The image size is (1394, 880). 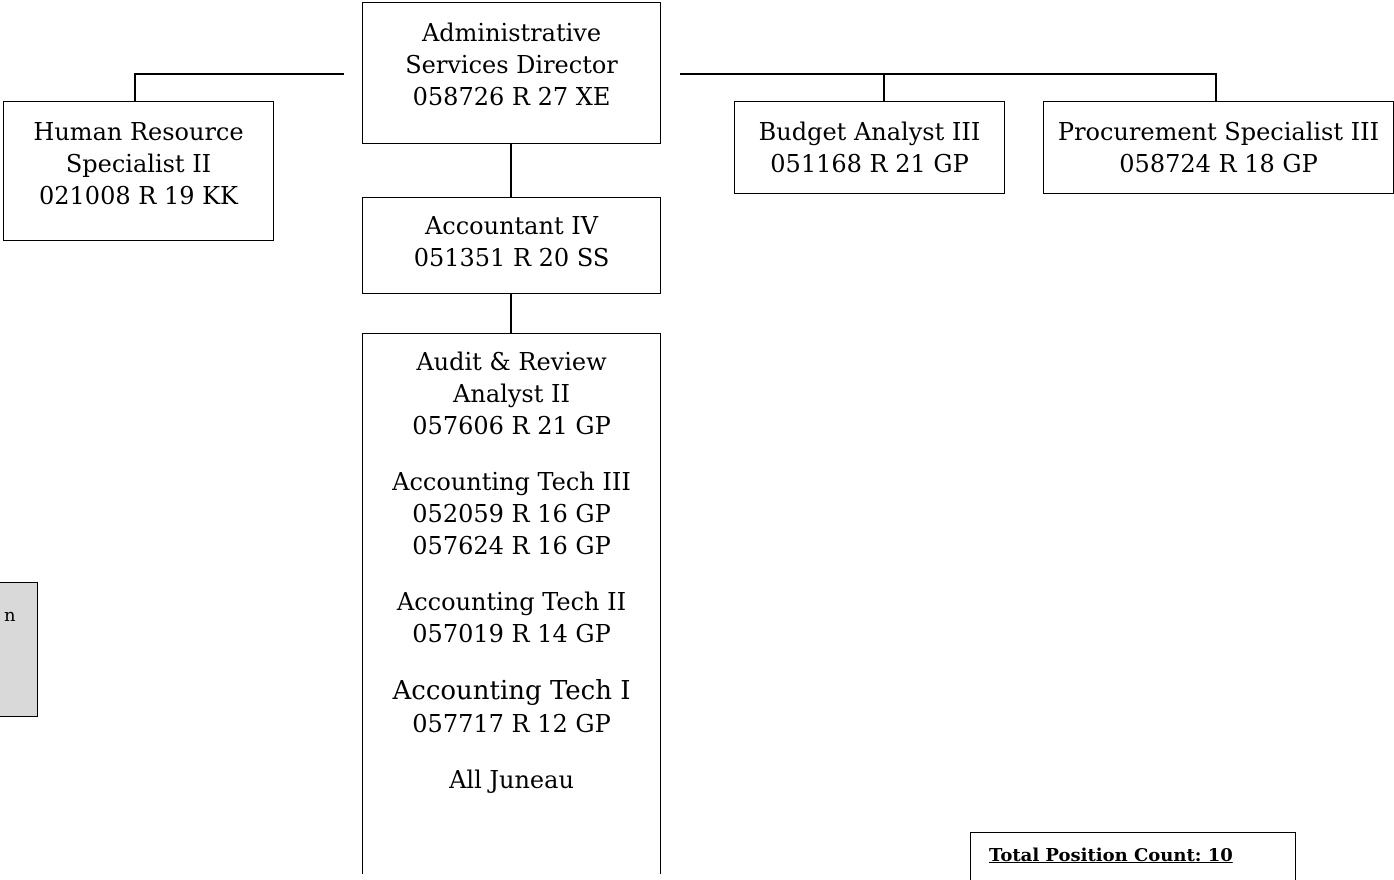 I want to click on tech1-title: Accounting Tech I, so click(x=511, y=691).